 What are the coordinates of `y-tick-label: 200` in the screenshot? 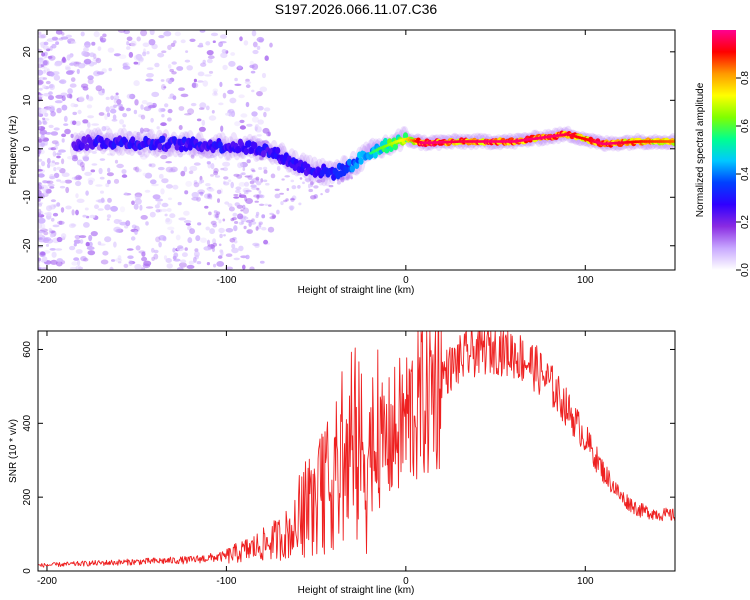 It's located at (27, 496).